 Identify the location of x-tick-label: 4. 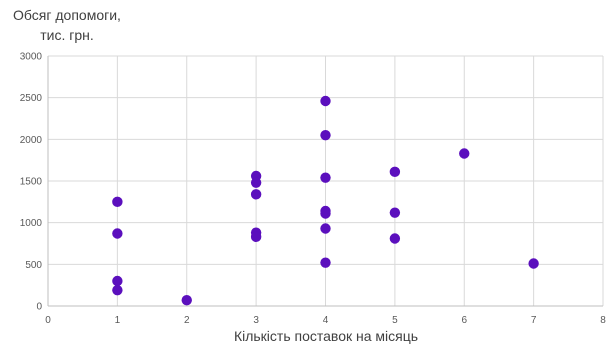
(326, 320).